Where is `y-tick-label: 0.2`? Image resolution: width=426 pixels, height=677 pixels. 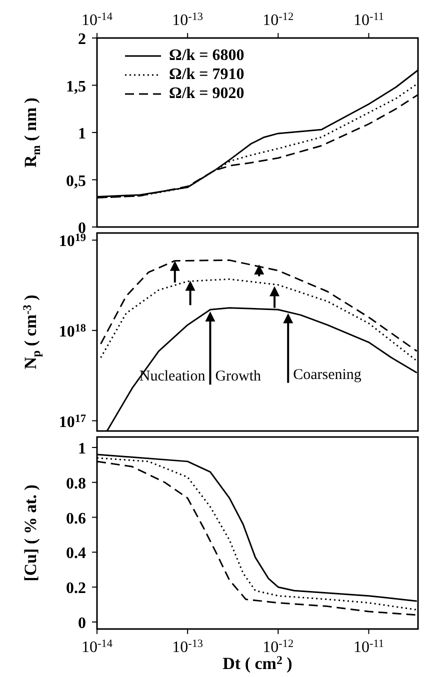 y-tick-label: 0.2 is located at coordinates (76, 589).